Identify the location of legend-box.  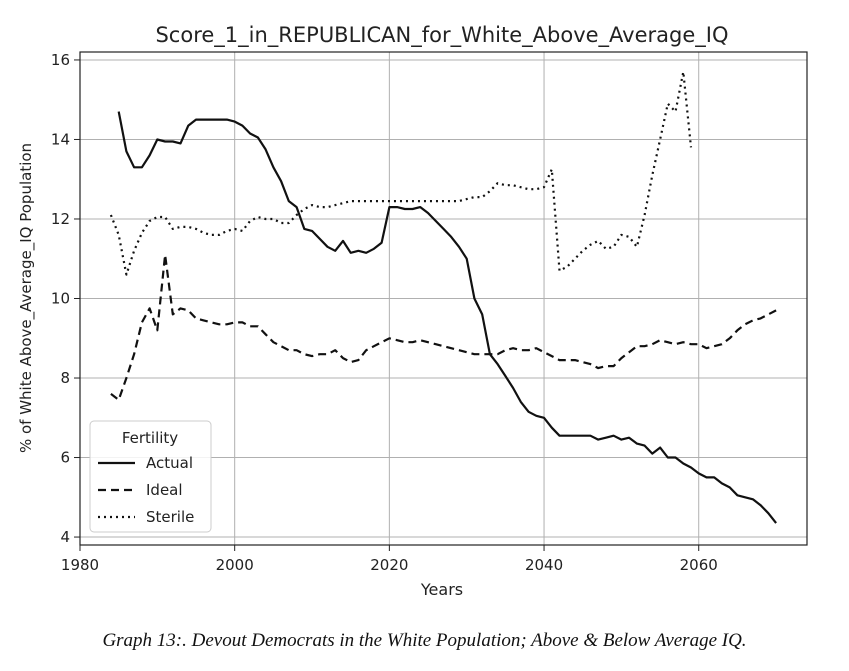
(150, 476).